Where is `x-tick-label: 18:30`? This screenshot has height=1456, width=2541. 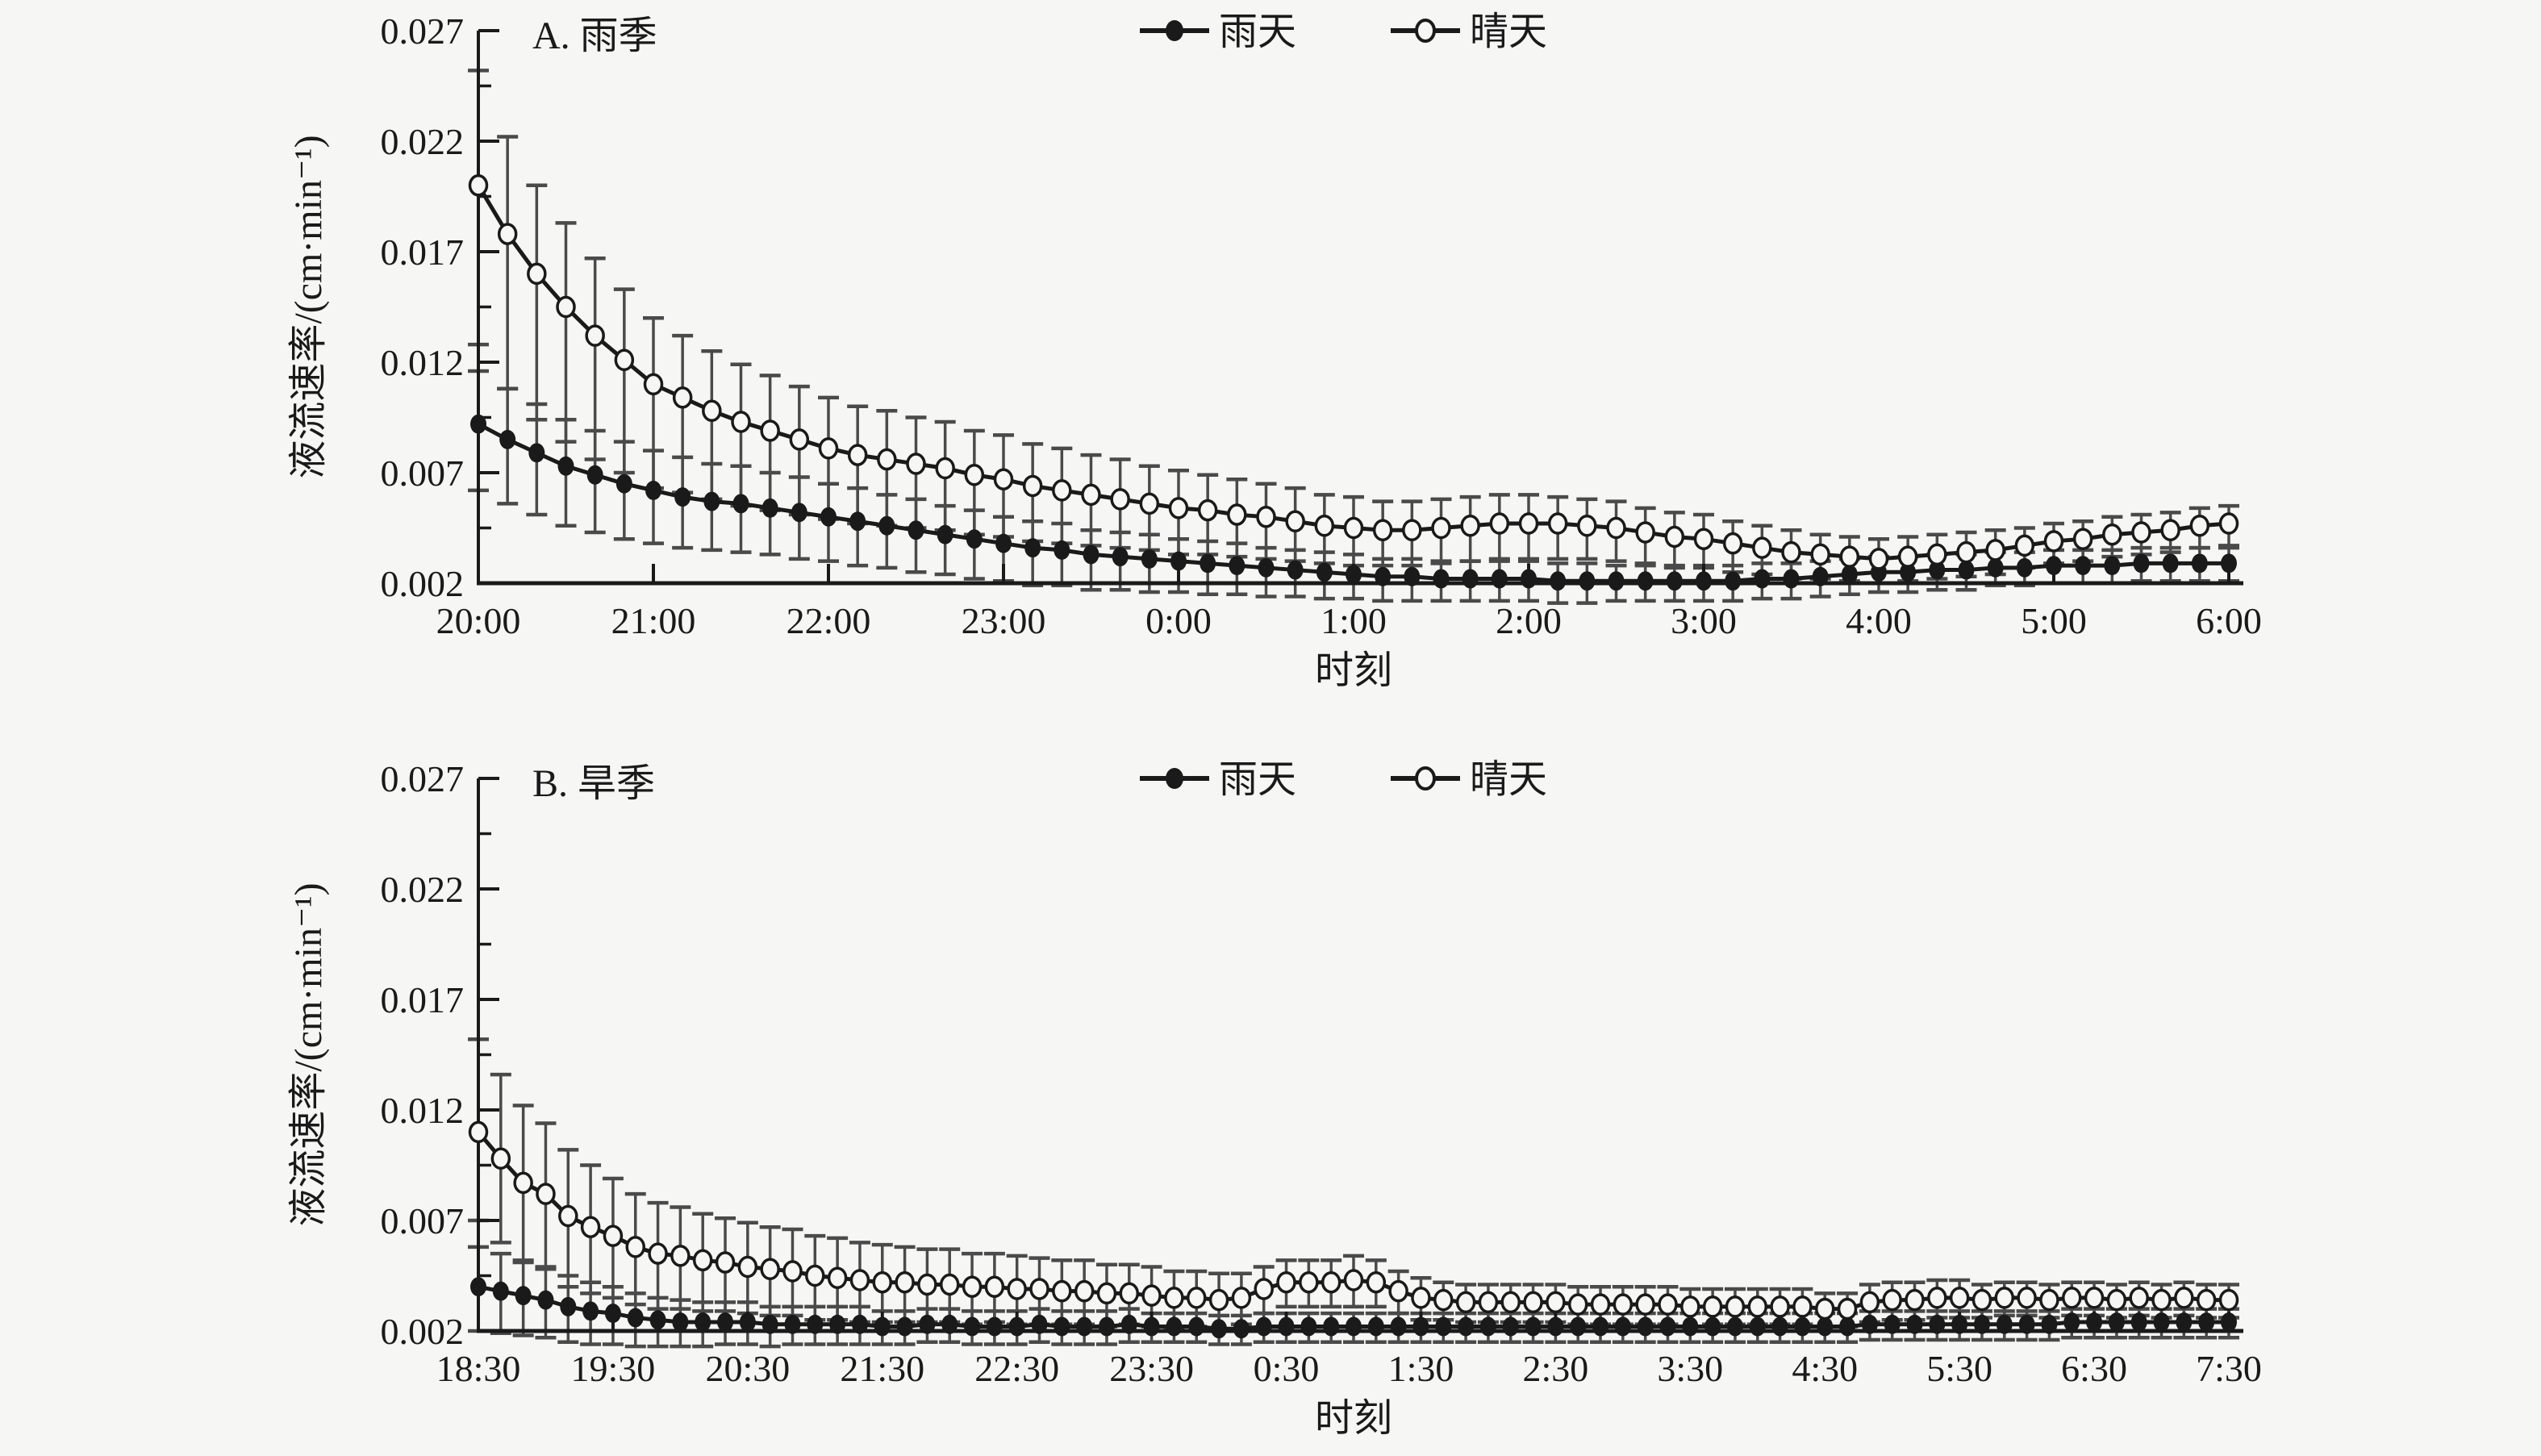 x-tick-label: 18:30 is located at coordinates (479, 1369).